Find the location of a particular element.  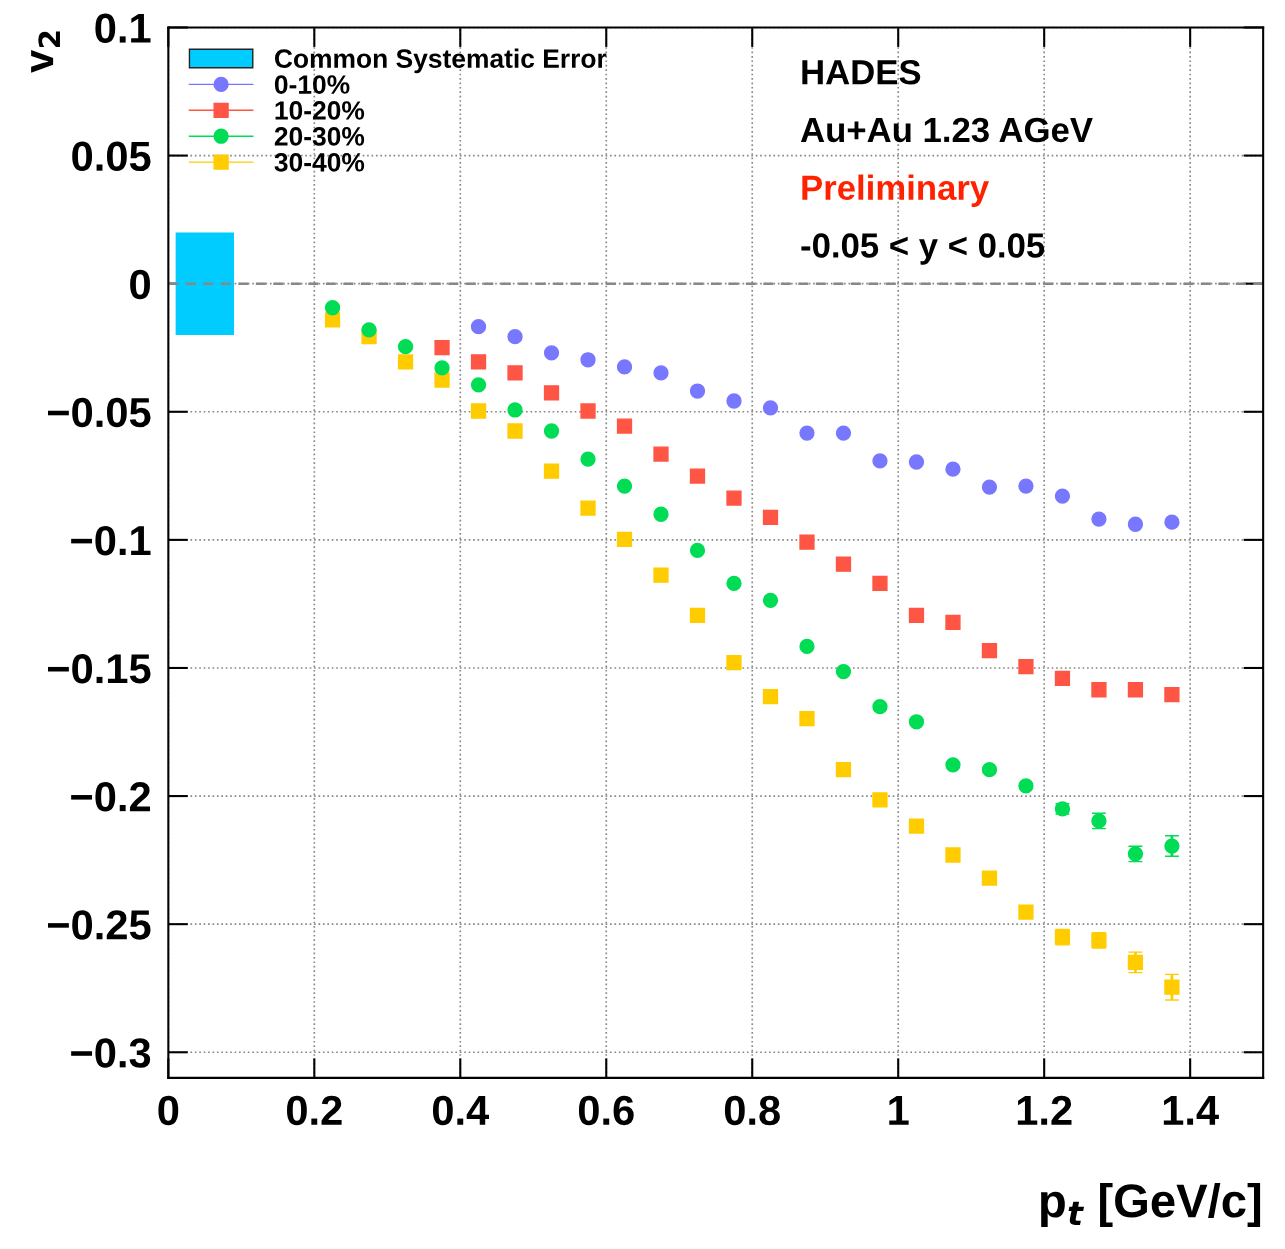

annotation: Preliminary is located at coordinates (895, 190).